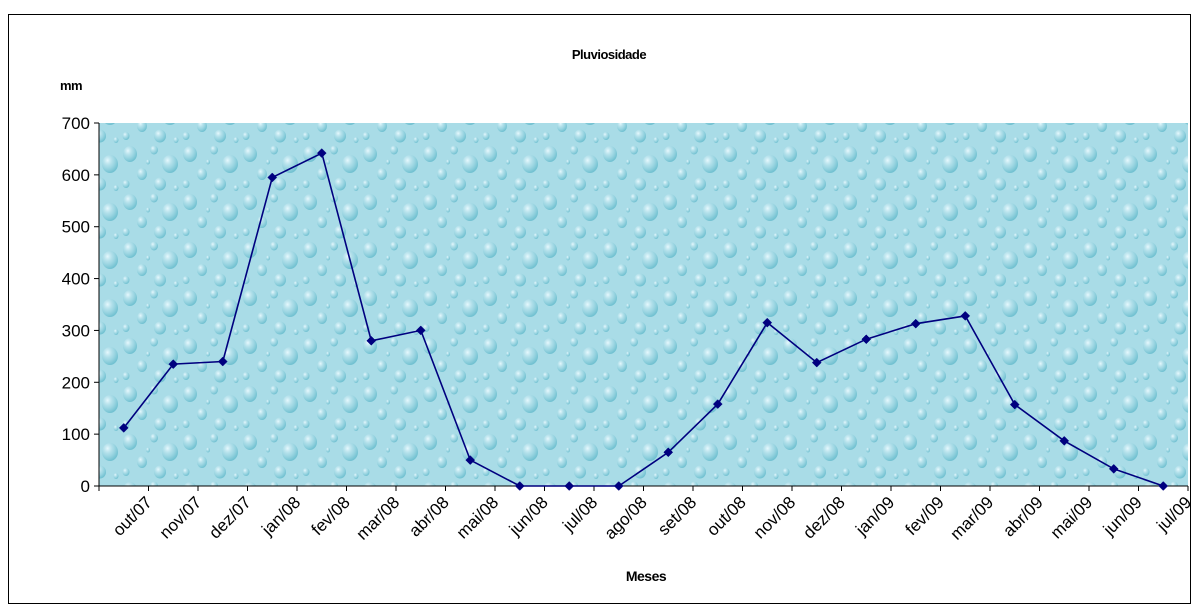 The image size is (1194, 610). Describe the element at coordinates (579, 514) in the screenshot. I see `x-tick-label: jul/08` at that location.